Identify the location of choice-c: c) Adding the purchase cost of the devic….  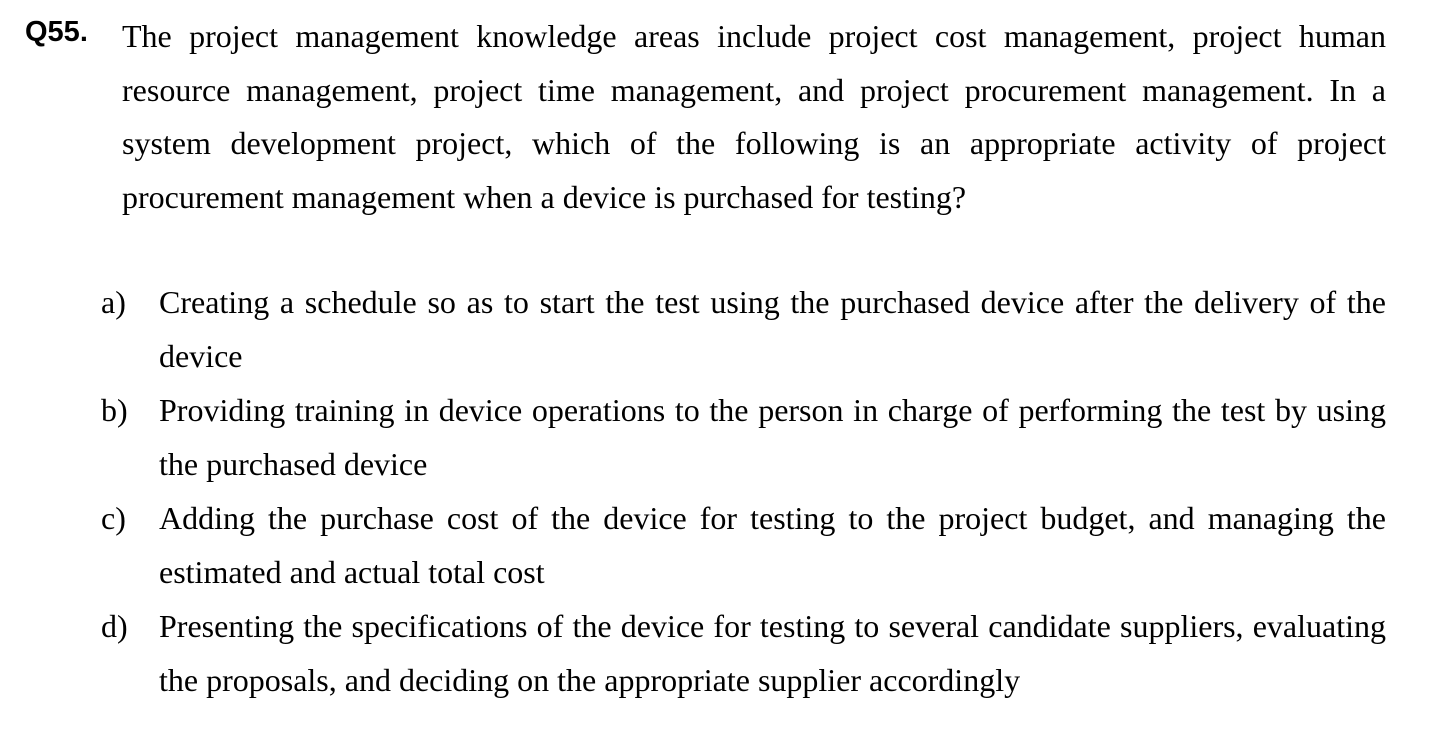
(725, 546).